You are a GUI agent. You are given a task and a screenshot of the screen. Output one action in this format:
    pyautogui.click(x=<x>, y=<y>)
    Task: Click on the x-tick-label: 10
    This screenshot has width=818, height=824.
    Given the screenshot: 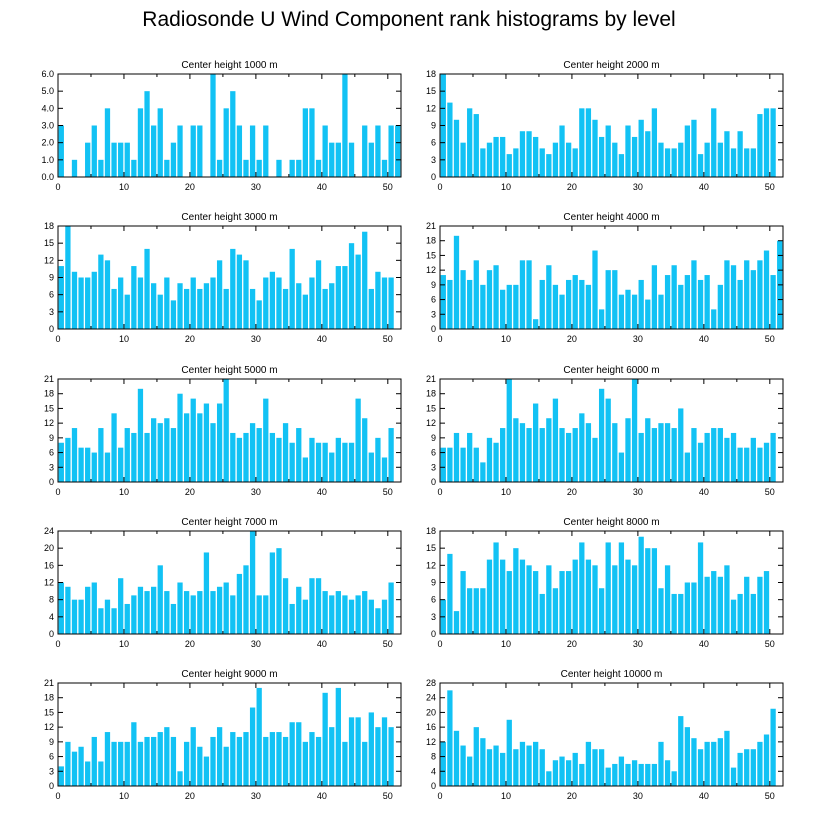 What is the action you would take?
    pyautogui.click(x=124, y=796)
    